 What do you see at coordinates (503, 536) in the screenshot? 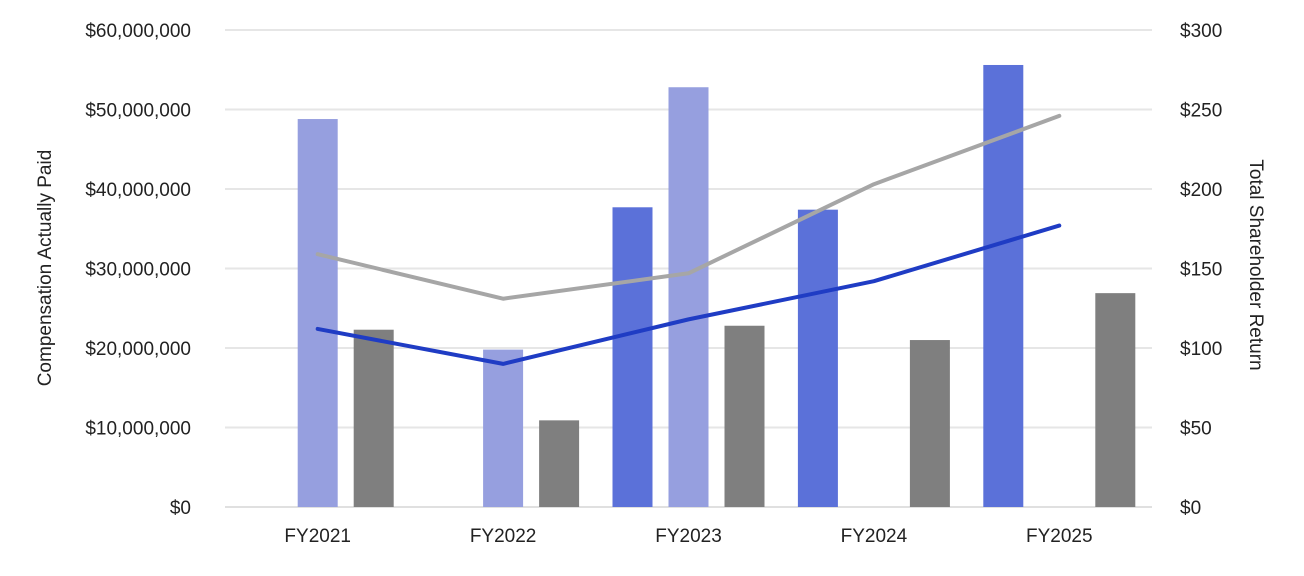
I see `x-axis-tick-label: FY2022` at bounding box center [503, 536].